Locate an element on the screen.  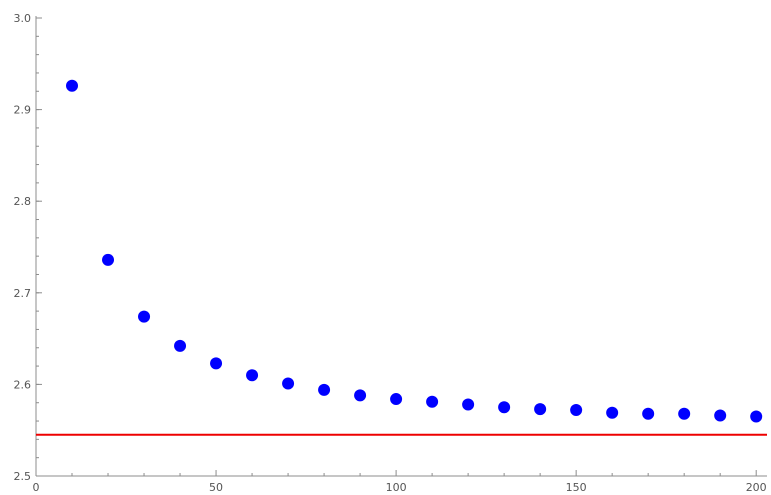
x-ticks: 0 50 100 150 200 is located at coordinates (400, 482).